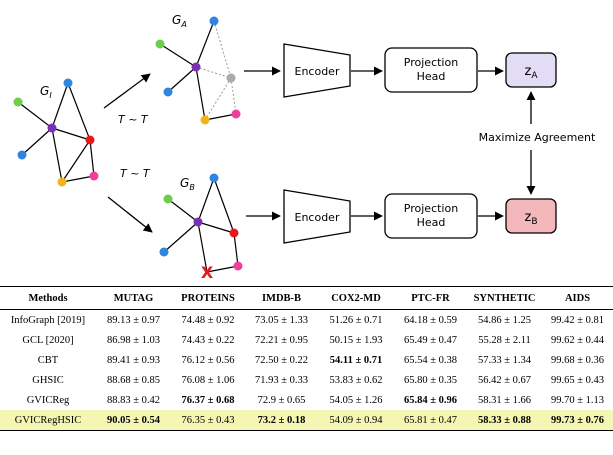  What do you see at coordinates (317, 70) in the screenshot?
I see `encoder-a: Encoder` at bounding box center [317, 70].